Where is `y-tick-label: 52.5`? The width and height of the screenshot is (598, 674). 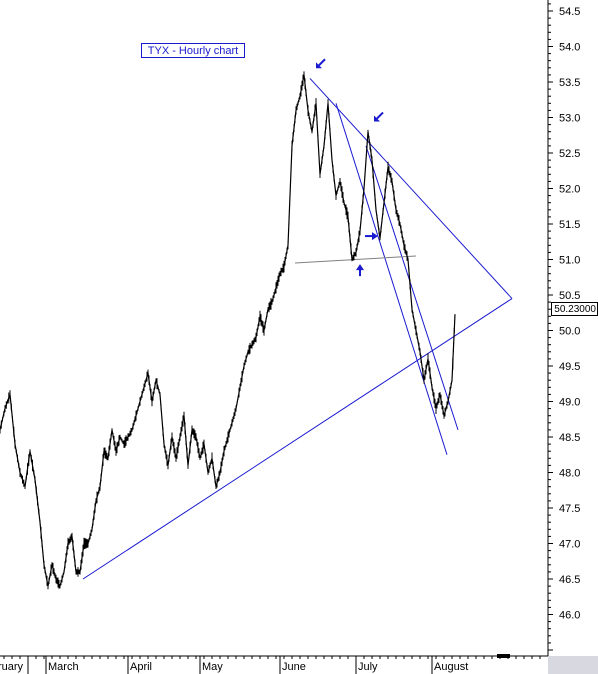 y-tick-label: 52.5 is located at coordinates (569, 154).